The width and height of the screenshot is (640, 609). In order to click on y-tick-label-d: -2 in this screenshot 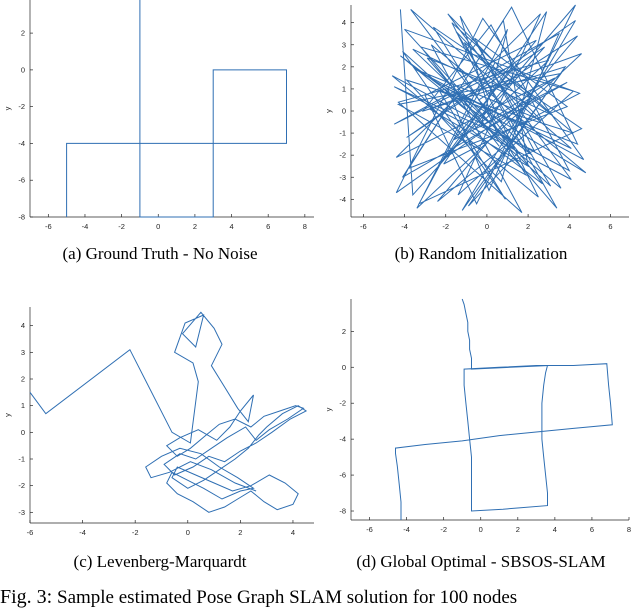, I will do `click(342, 403)`.